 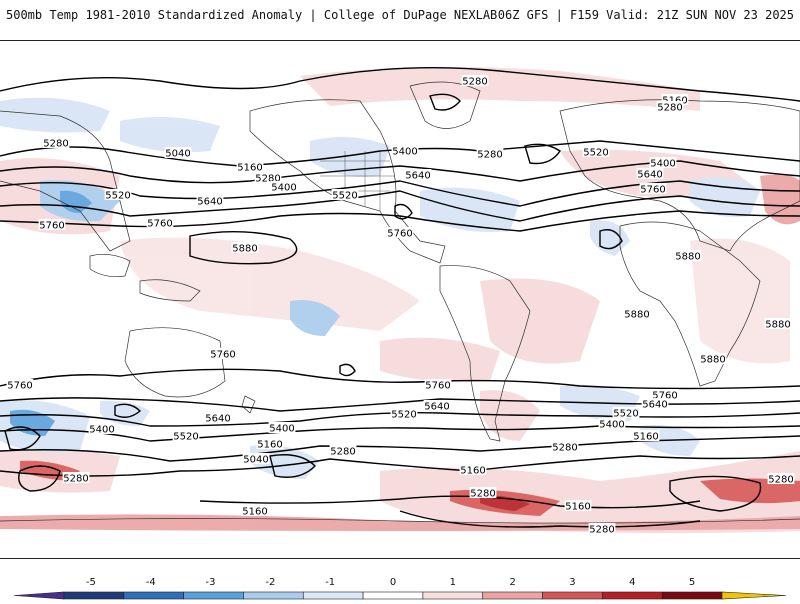 What do you see at coordinates (632, 582) in the screenshot?
I see `colorbar-tick-label: 4` at bounding box center [632, 582].